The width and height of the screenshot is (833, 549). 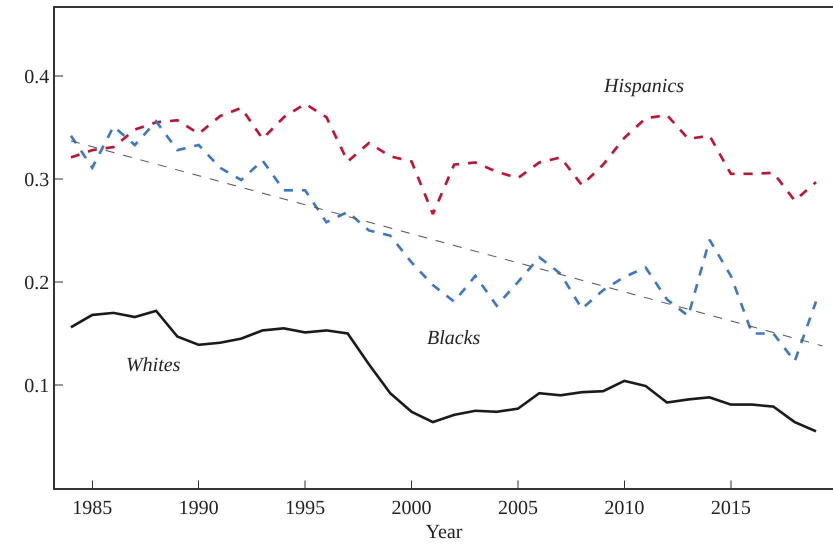 What do you see at coordinates (412, 507) in the screenshot?
I see `x-tick-label: 2000` at bounding box center [412, 507].